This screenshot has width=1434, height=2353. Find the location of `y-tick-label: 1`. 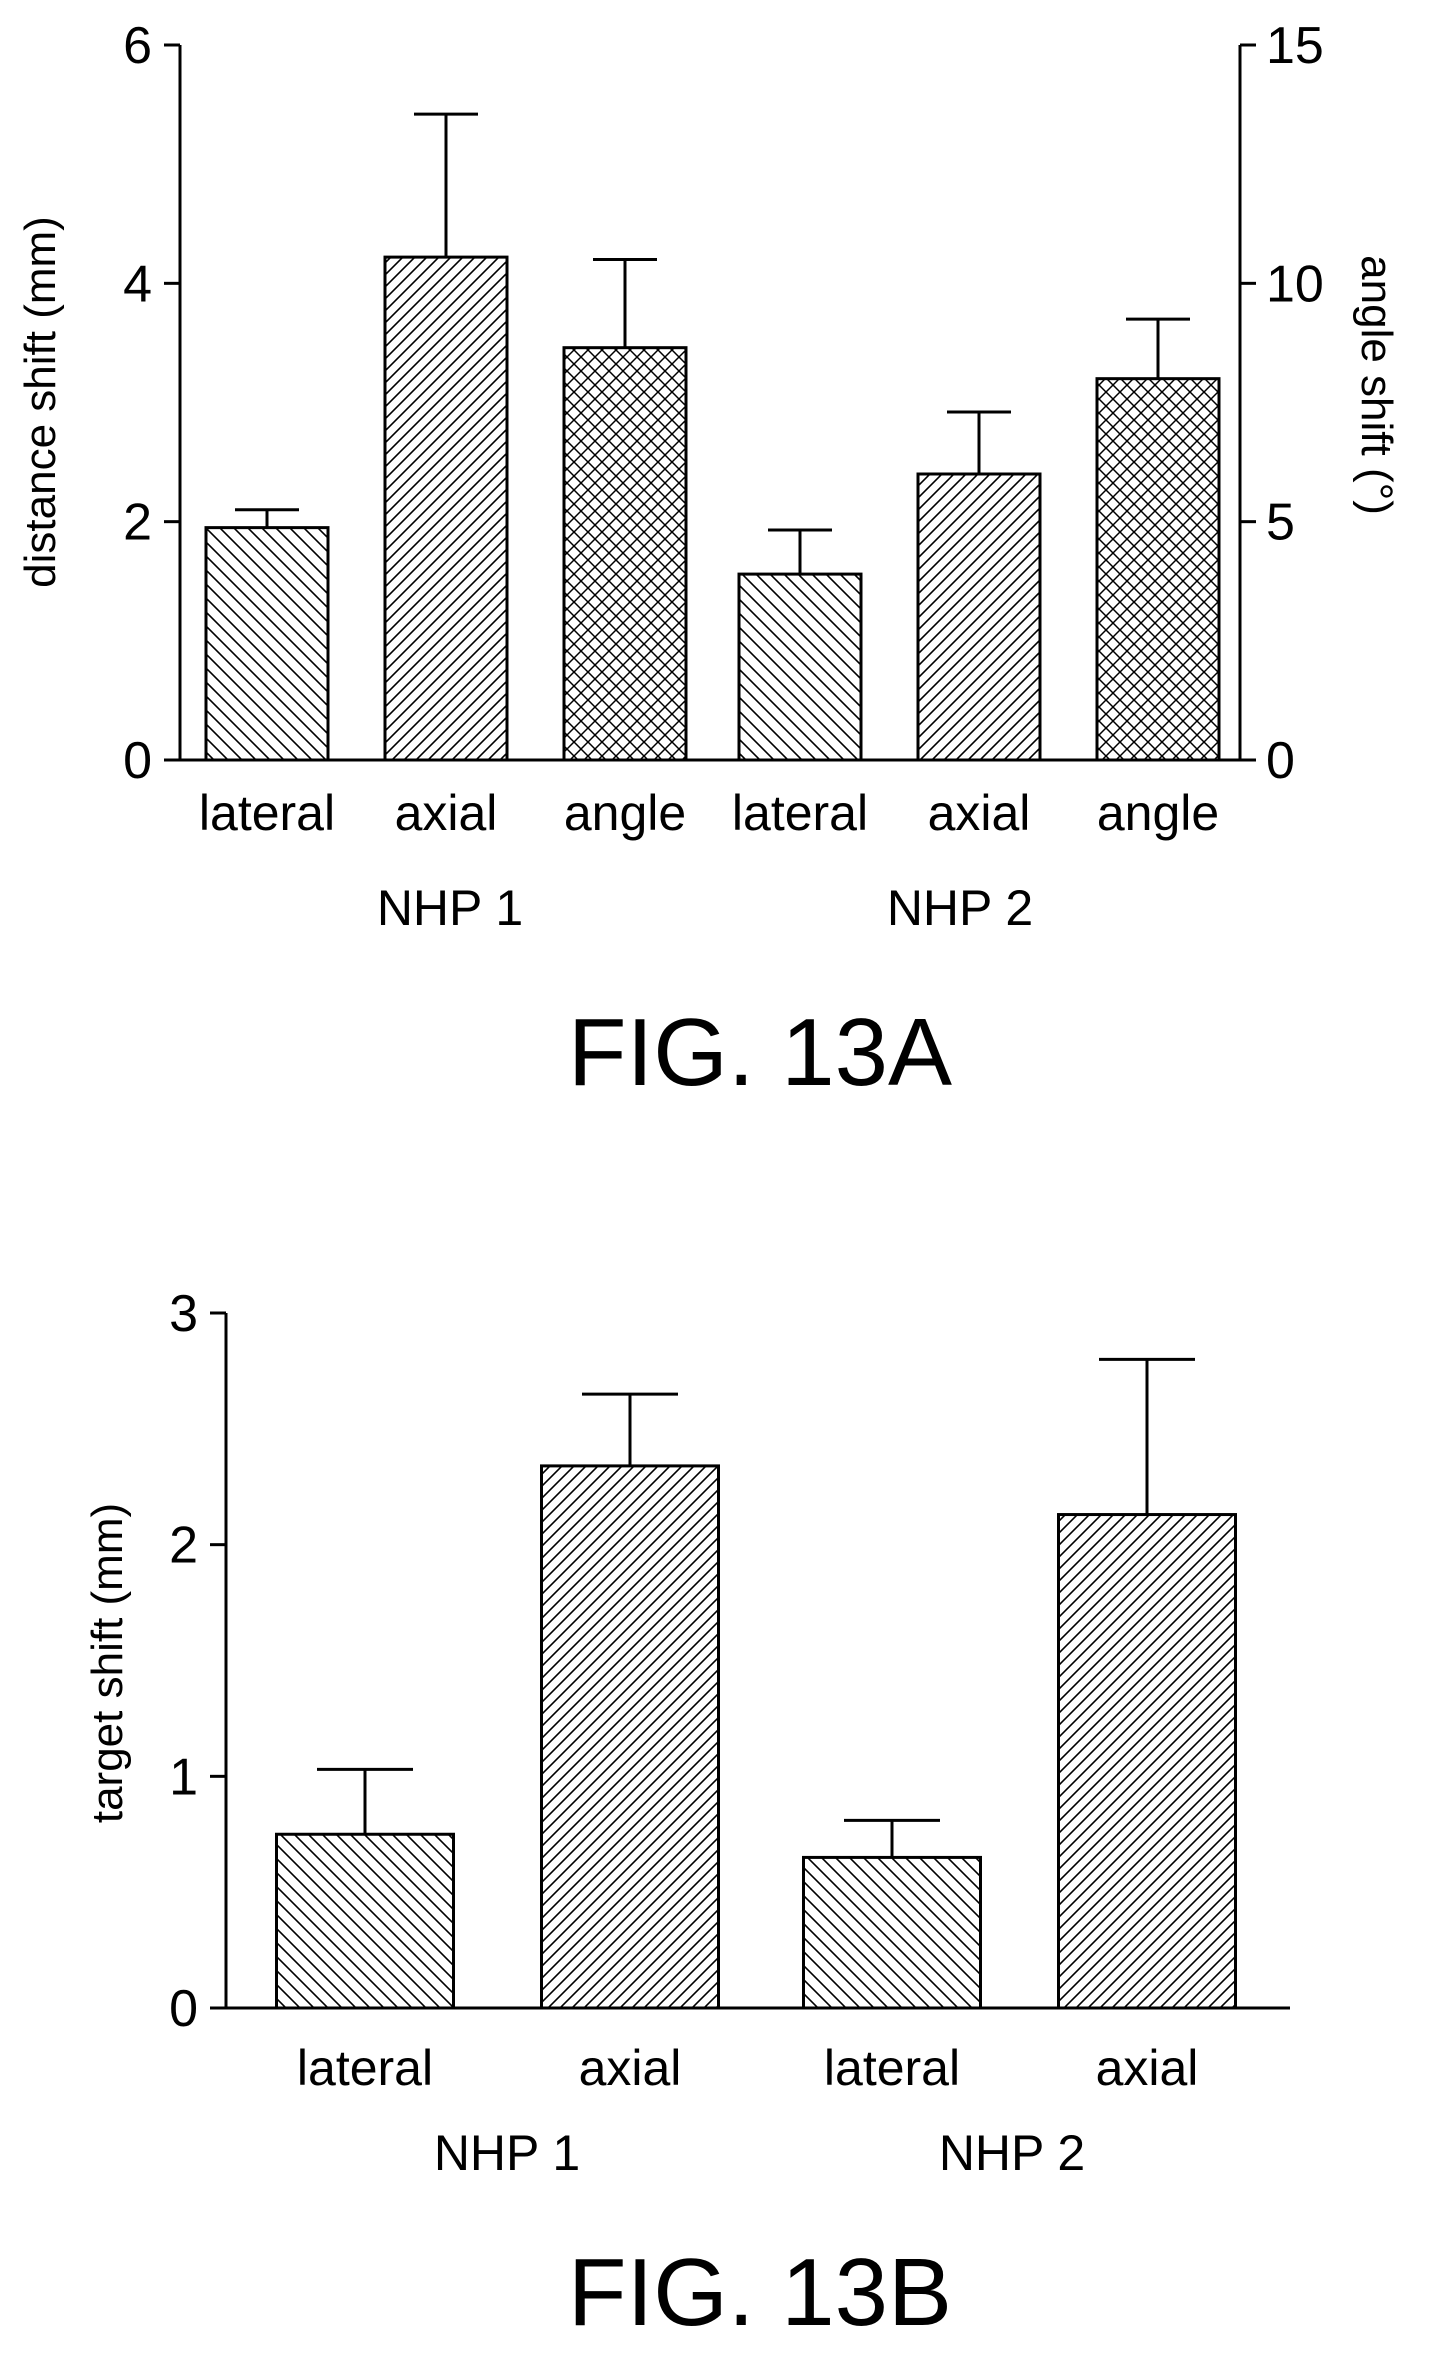

y-tick-label: 1 is located at coordinates (183, 1777).